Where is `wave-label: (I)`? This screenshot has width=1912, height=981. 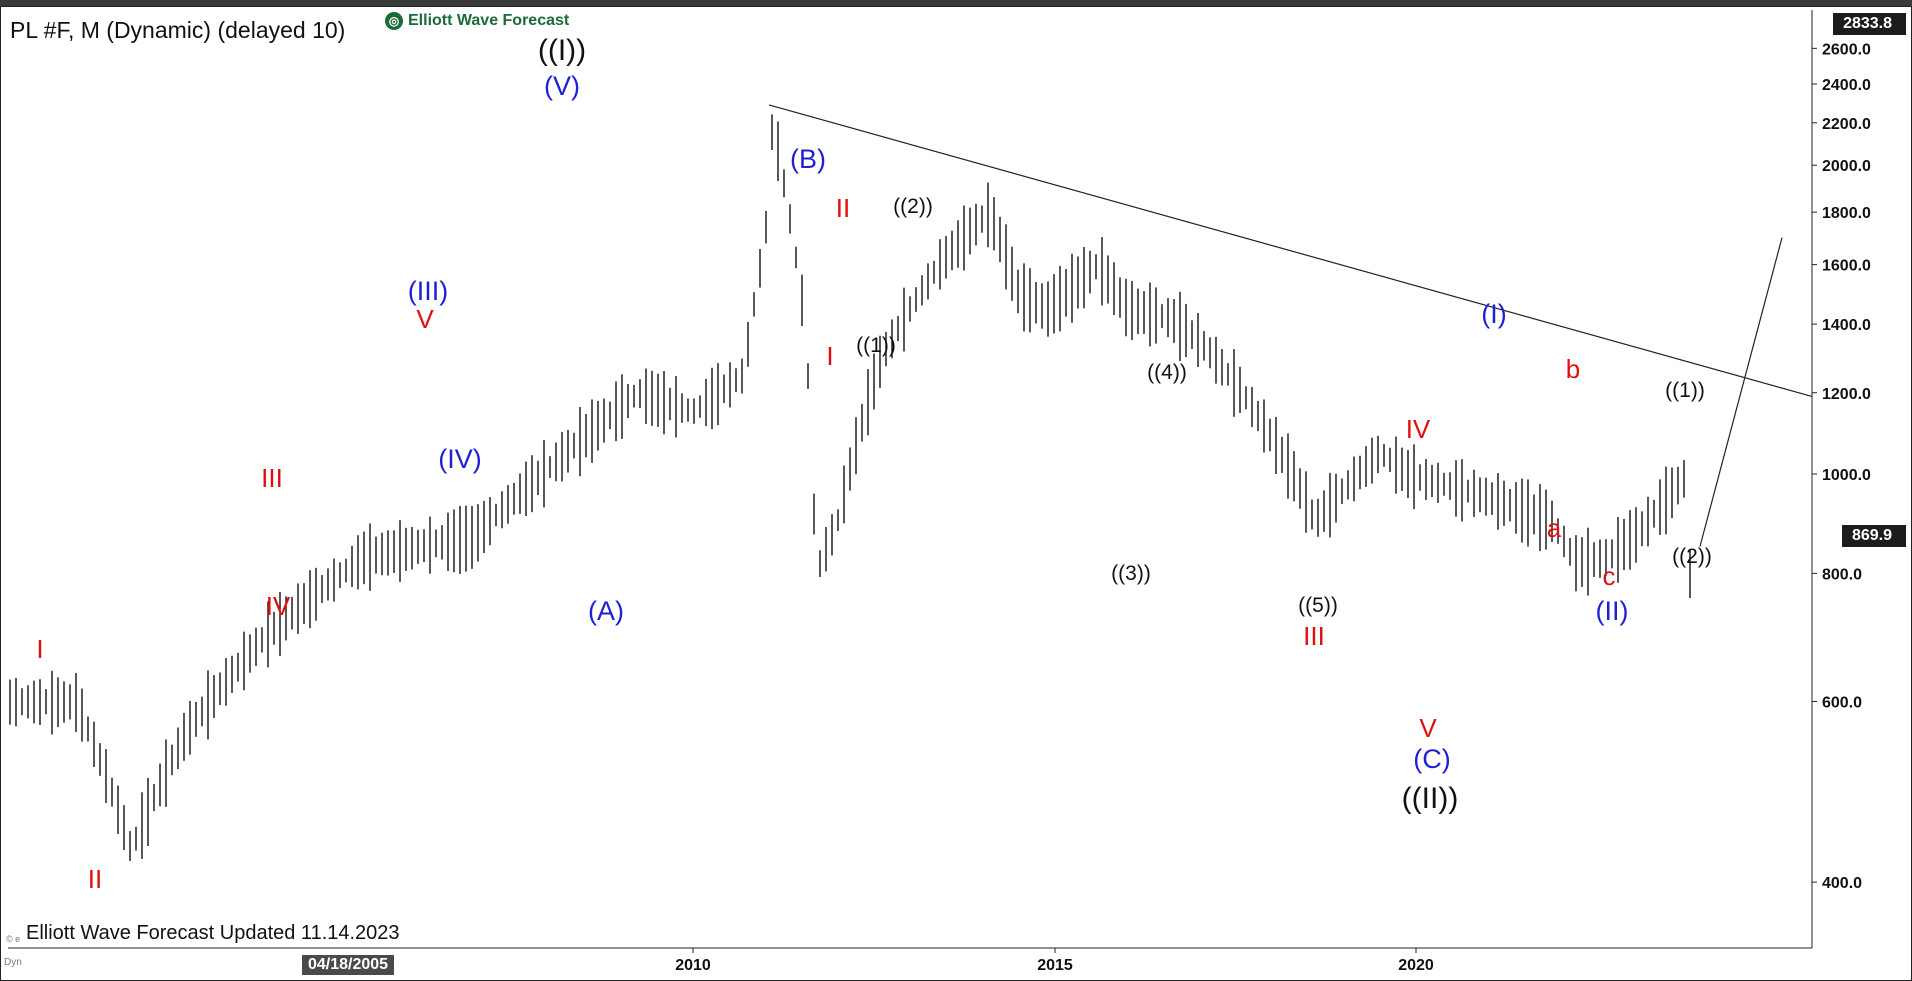 wave-label: (I) is located at coordinates (1493, 314).